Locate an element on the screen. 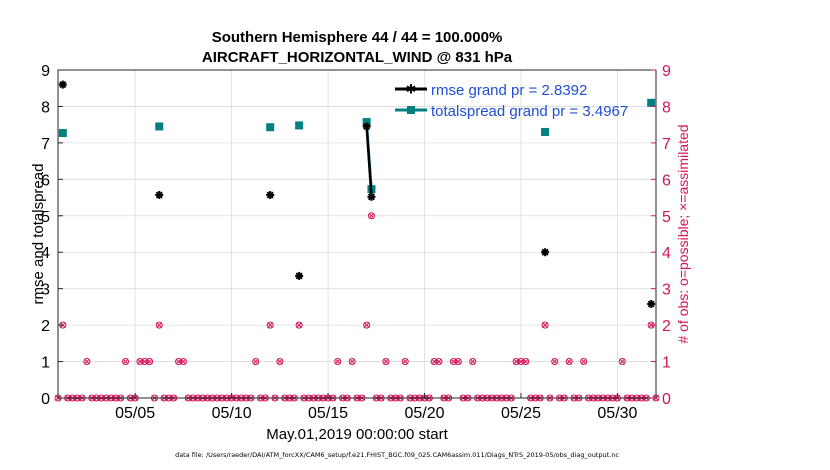  y-left-tick-label-7: 7 is located at coordinates (45, 144).